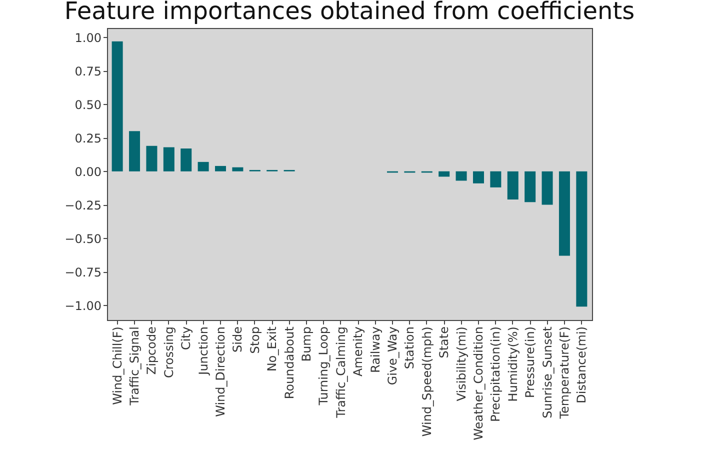 The width and height of the screenshot is (707, 459). Describe the element at coordinates (88, 71) in the screenshot. I see `y-tick-label: 0.75` at that location.